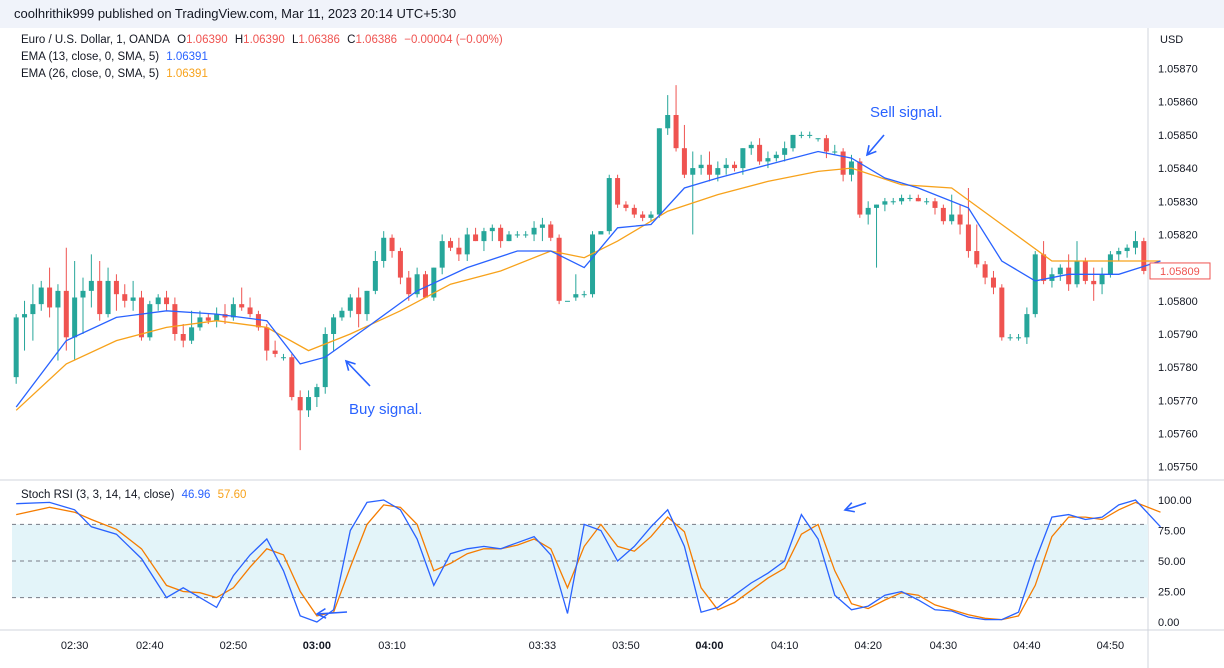  Describe the element at coordinates (1175, 501) in the screenshot. I see `stoch-tick-label: 100.00` at that location.